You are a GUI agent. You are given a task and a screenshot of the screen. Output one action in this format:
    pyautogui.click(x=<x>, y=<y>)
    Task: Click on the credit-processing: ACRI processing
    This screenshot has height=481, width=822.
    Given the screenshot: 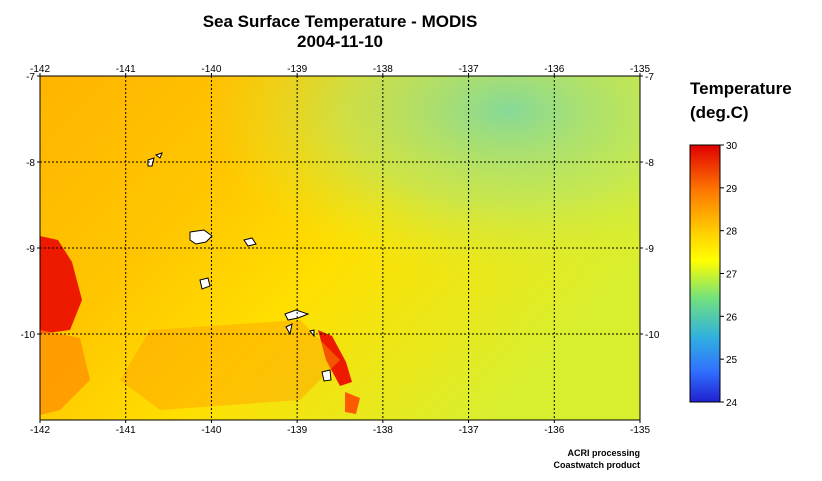 What is the action you would take?
    pyautogui.click(x=603, y=453)
    